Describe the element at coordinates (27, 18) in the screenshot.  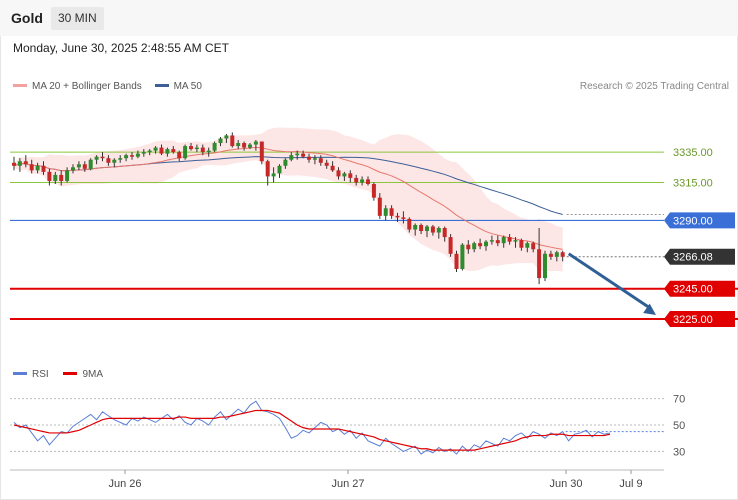
I see `symbol-title: Gold` at that location.